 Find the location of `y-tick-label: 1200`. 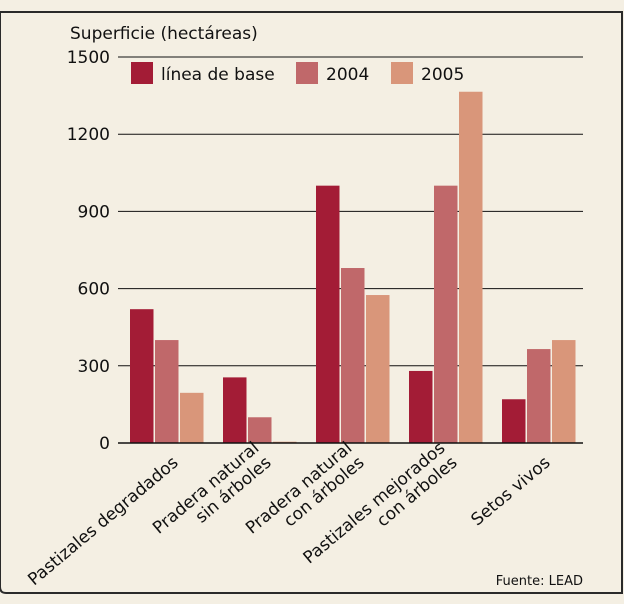

y-tick-label: 1200 is located at coordinates (88, 135).